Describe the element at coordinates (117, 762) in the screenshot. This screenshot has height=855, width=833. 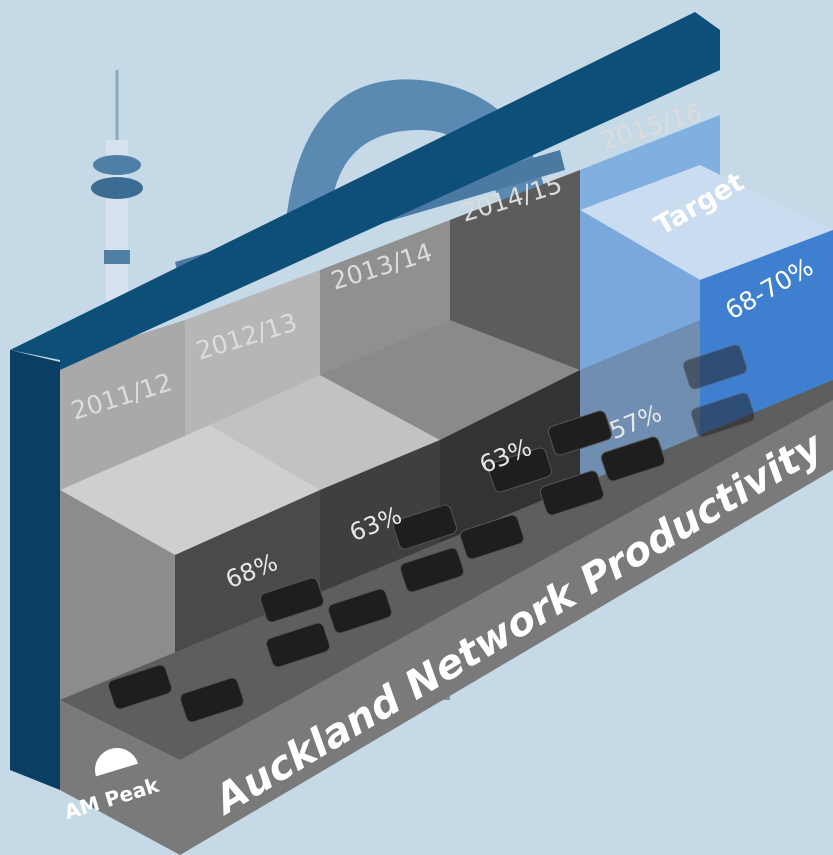
I see `sun-icon` at that location.